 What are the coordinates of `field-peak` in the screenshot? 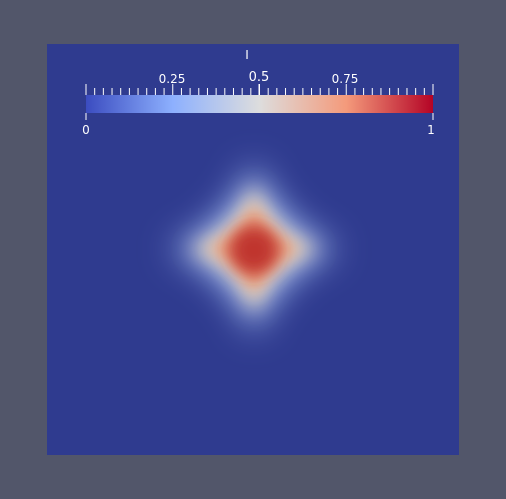 It's located at (254, 250).